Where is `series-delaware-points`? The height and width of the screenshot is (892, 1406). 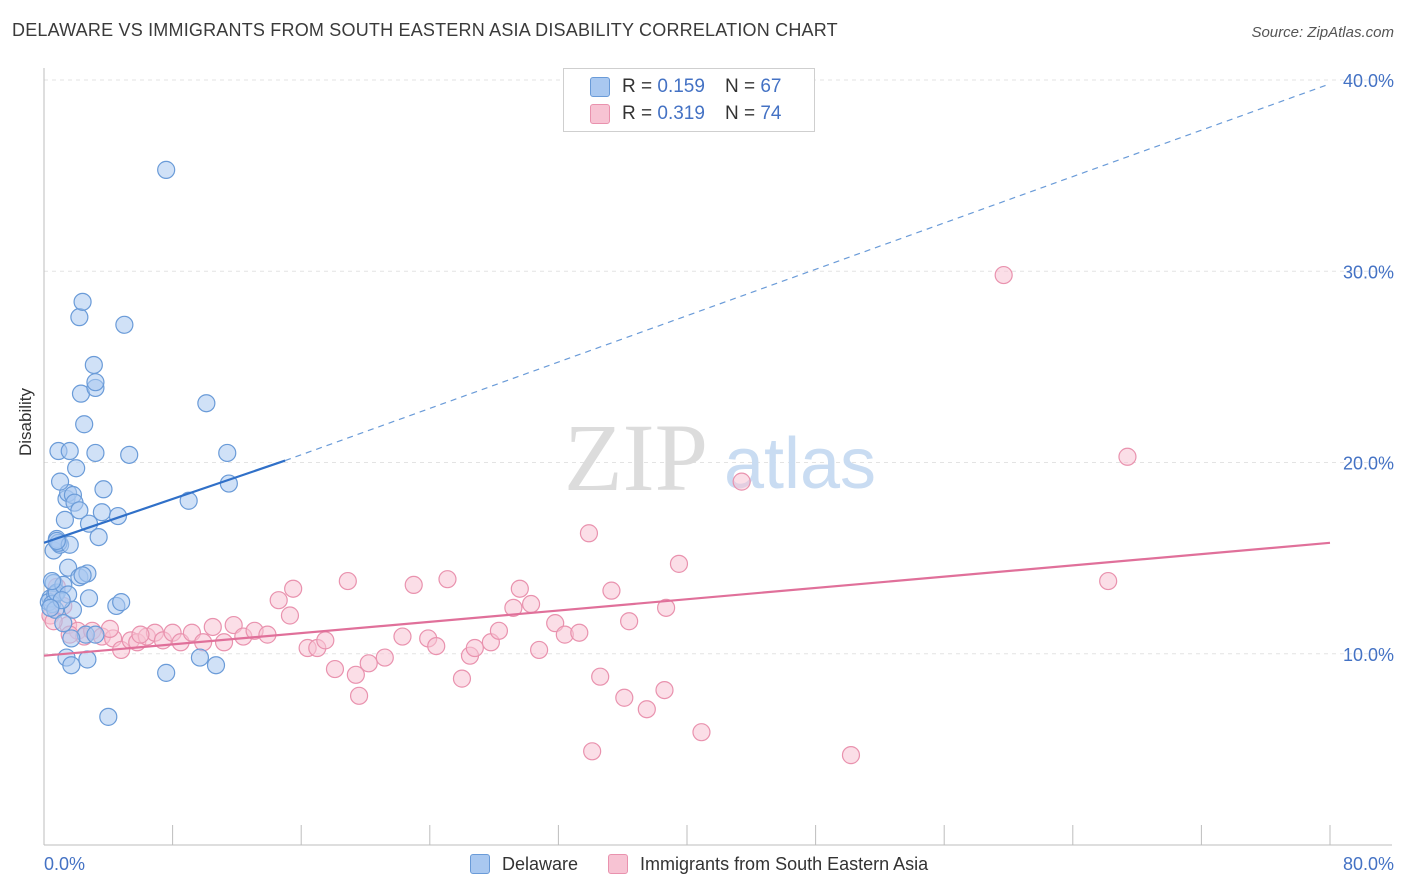 series-delaware-points is located at coordinates (138, 443).